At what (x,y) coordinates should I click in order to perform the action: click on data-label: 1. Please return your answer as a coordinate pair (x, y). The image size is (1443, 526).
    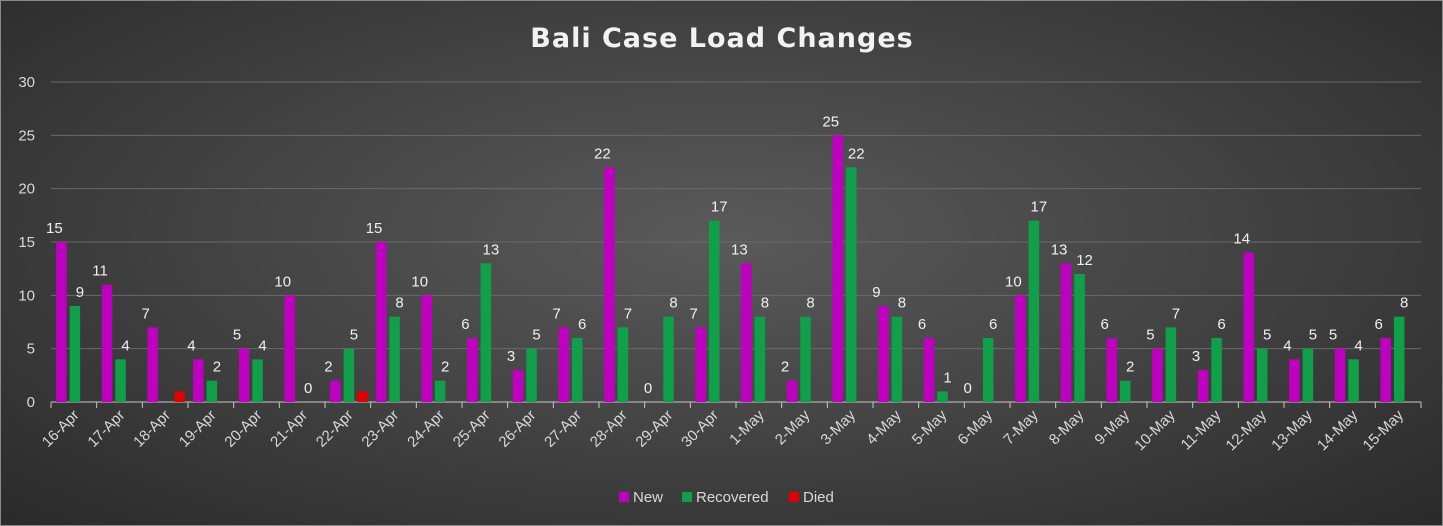
    Looking at the image, I should click on (947, 377).